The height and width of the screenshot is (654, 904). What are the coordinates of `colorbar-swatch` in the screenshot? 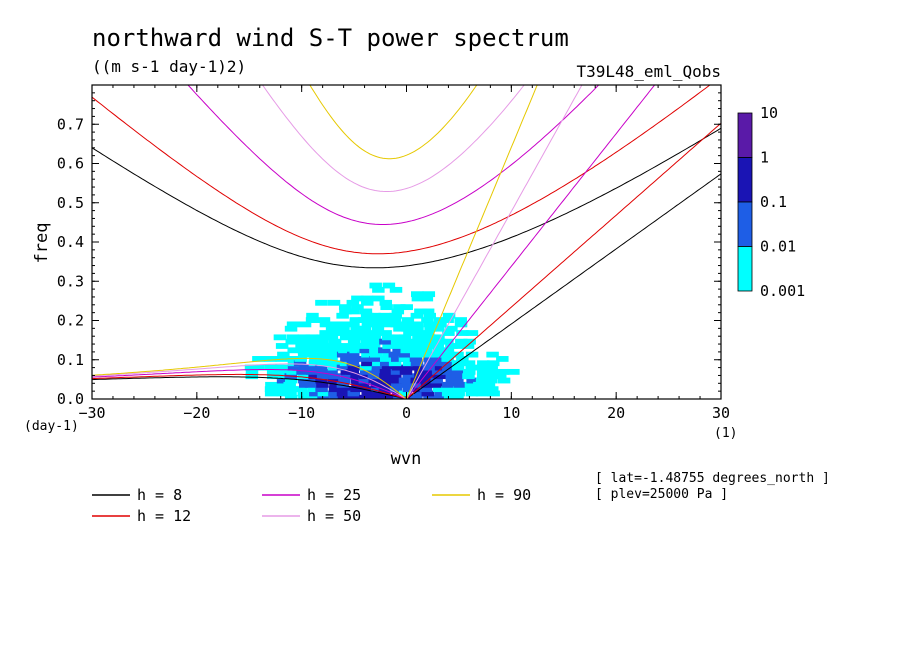 It's located at (745, 135).